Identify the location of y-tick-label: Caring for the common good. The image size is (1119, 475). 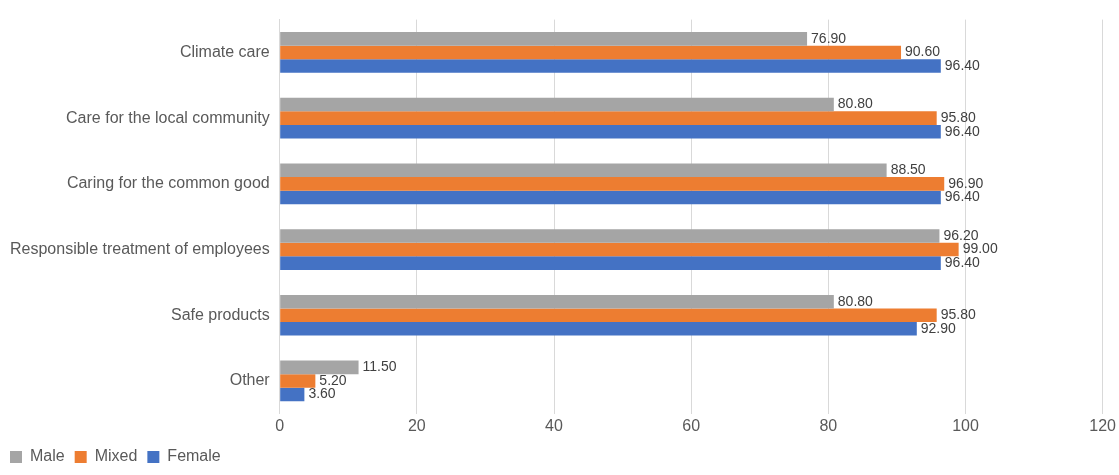
(168, 183).